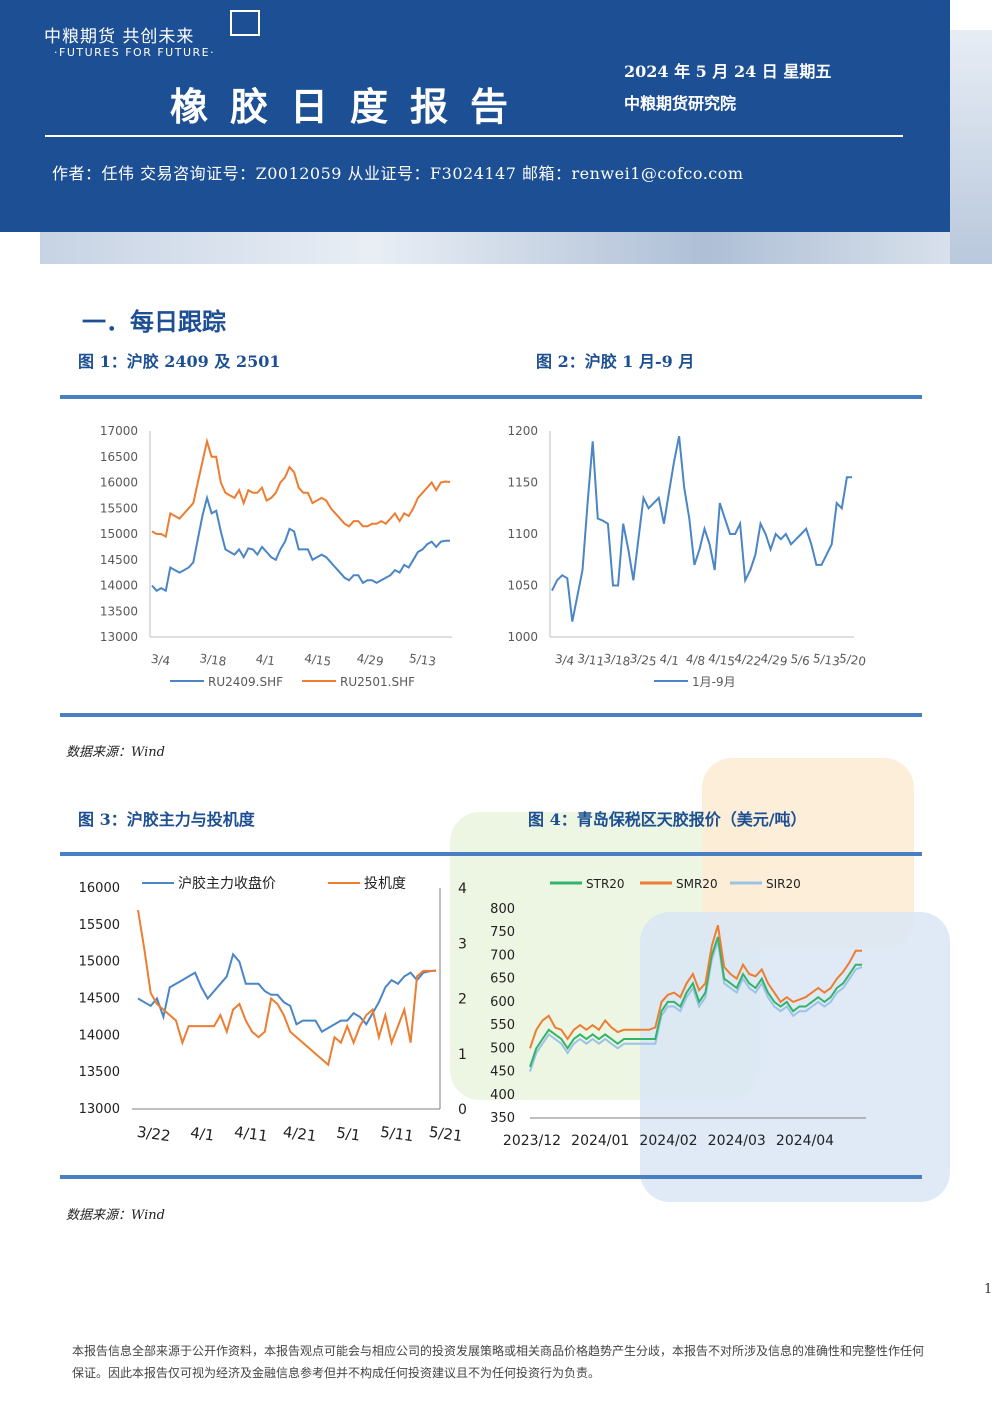 This screenshot has width=992, height=1403. What do you see at coordinates (988, 1289) in the screenshot?
I see `page-number: 1` at bounding box center [988, 1289].